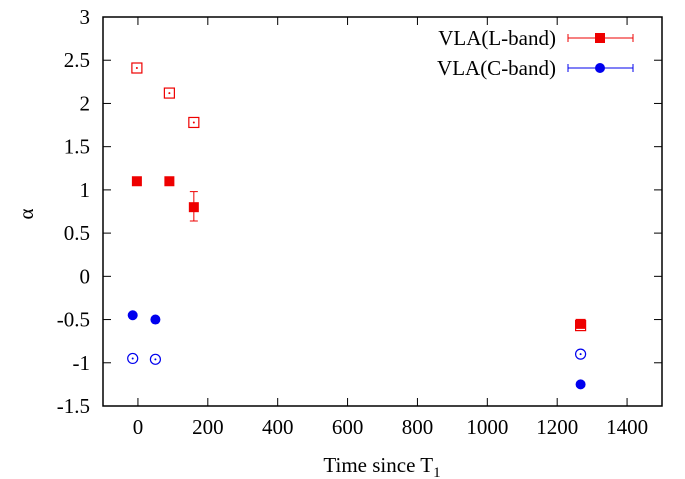  What do you see at coordinates (580, 384) in the screenshot?
I see `data-point-s2-p2` at bounding box center [580, 384].